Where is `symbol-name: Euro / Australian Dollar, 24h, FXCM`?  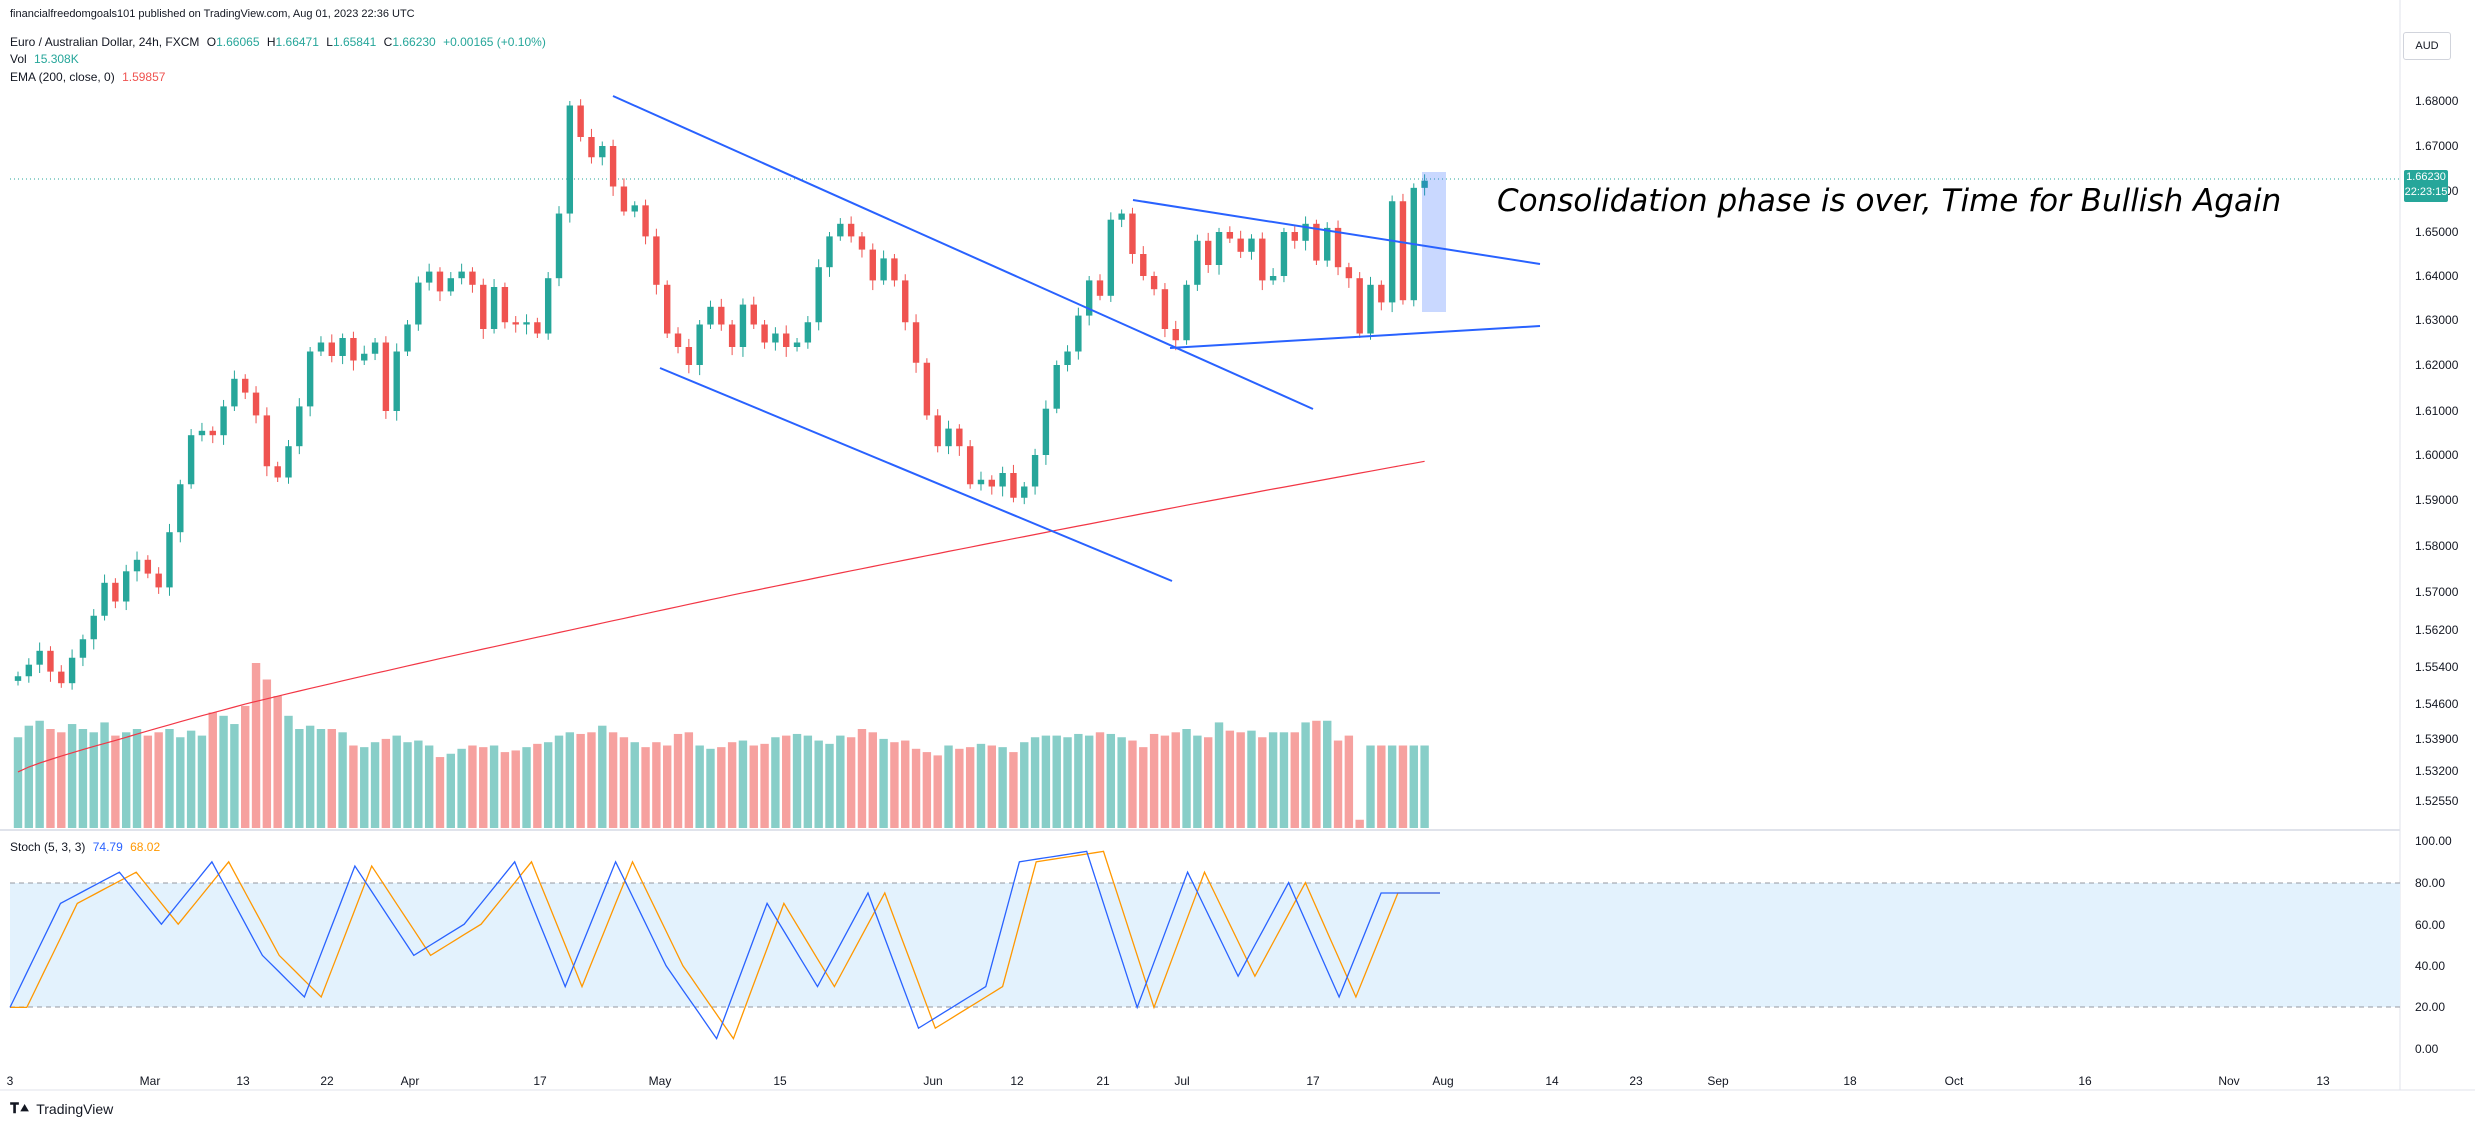
symbol-name: Euro / Australian Dollar, 24h, FXCM is located at coordinates (105, 42).